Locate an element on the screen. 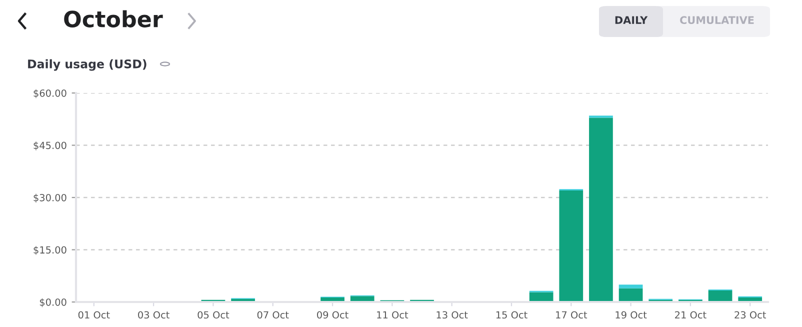 The image size is (802, 327). y-tick-label: $15.00 is located at coordinates (50, 250).